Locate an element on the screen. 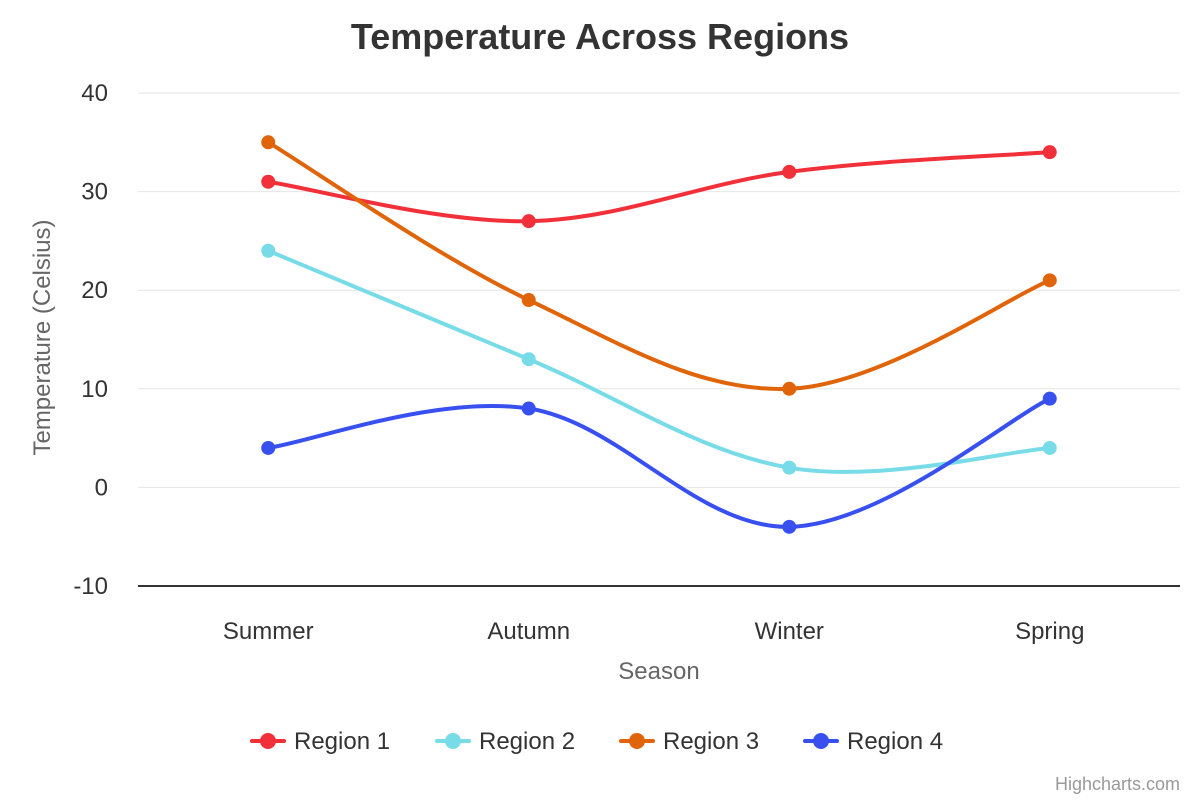  legend-item: Region 1 is located at coordinates (320, 741).